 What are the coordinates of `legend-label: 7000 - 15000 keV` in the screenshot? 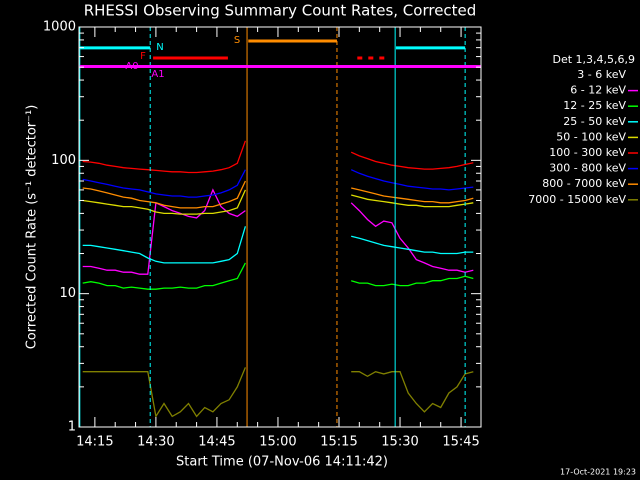 It's located at (577, 199).